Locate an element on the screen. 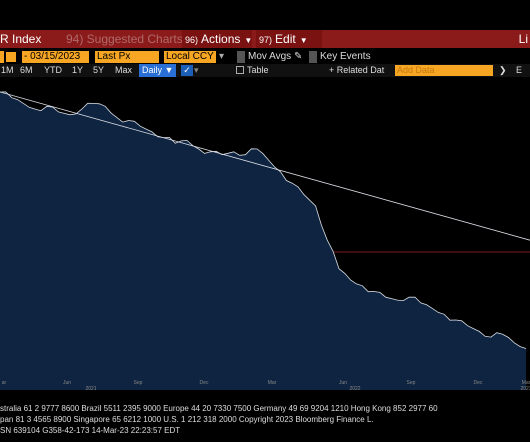  price-field-select: Last Px is located at coordinates (127, 57).